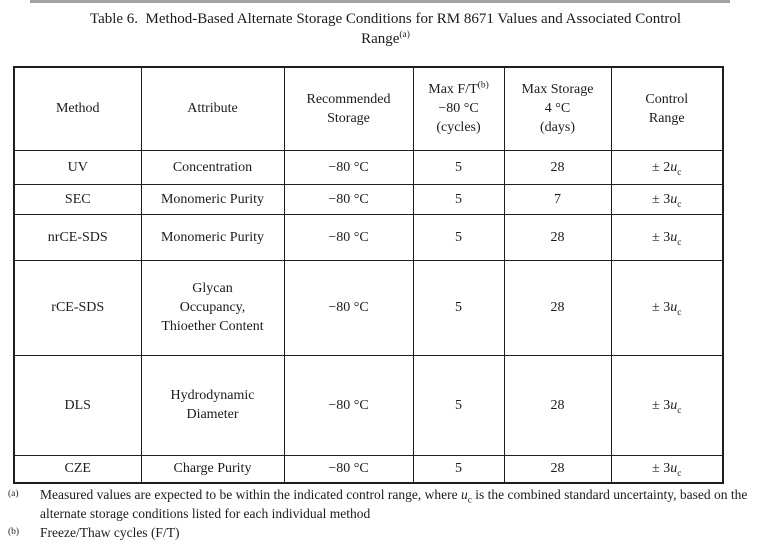  I want to click on cell-method: SEC, so click(77, 199).